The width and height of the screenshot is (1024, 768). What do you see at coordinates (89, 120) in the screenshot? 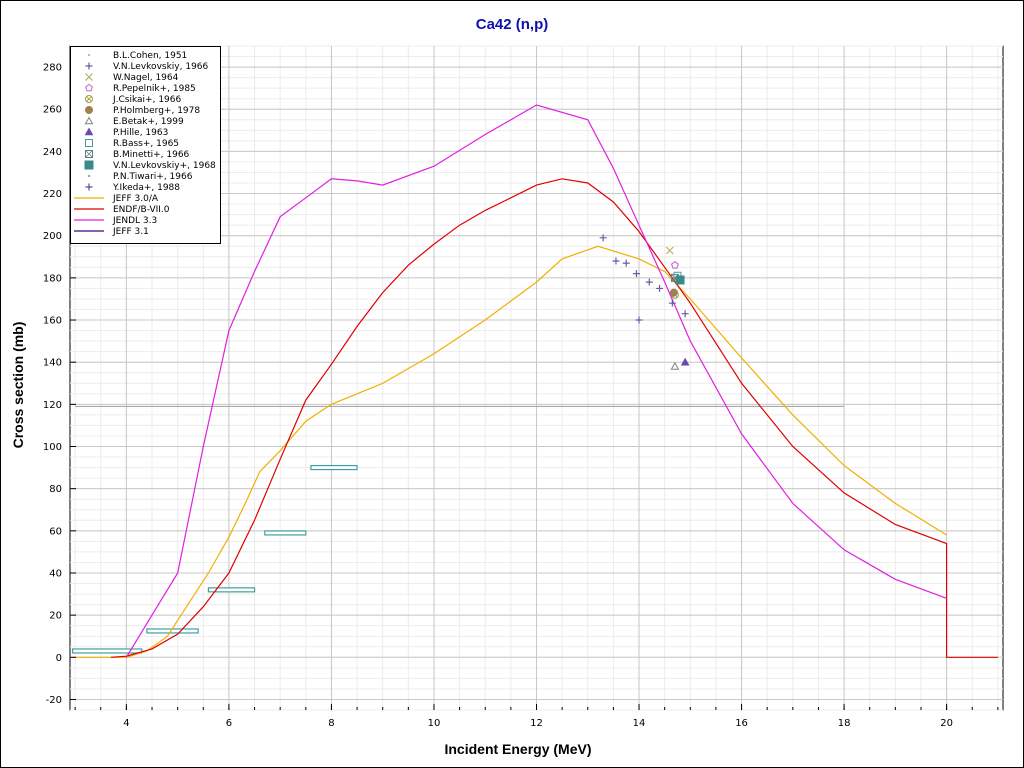
I see `legend-marker-e-betak-1999` at bounding box center [89, 120].